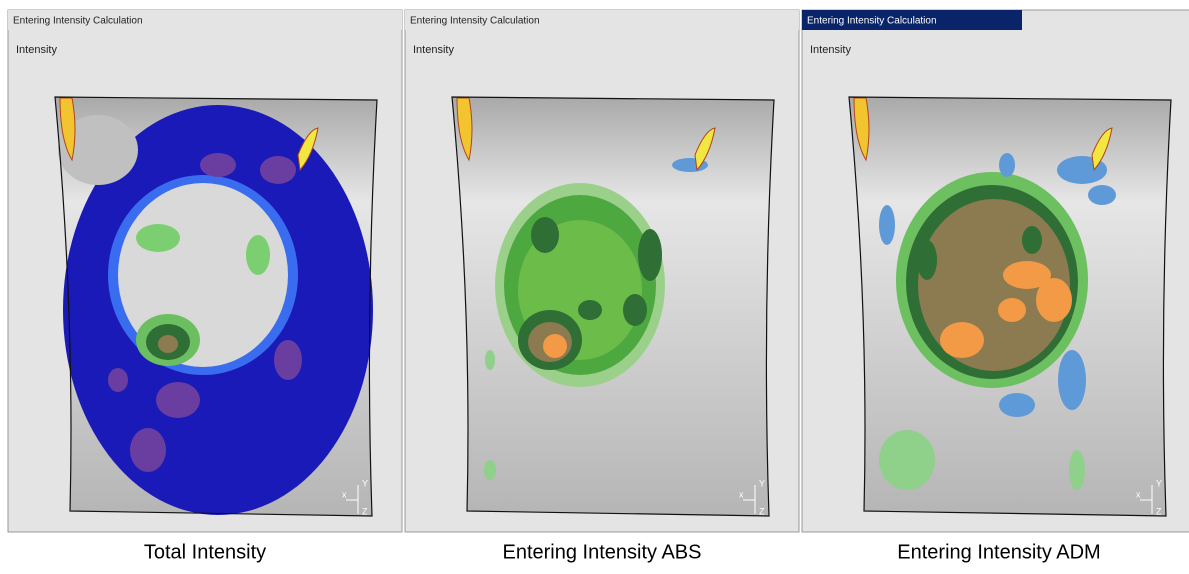  Describe the element at coordinates (601, 552) in the screenshot. I see `caption: Entering Intensity ABS` at that location.